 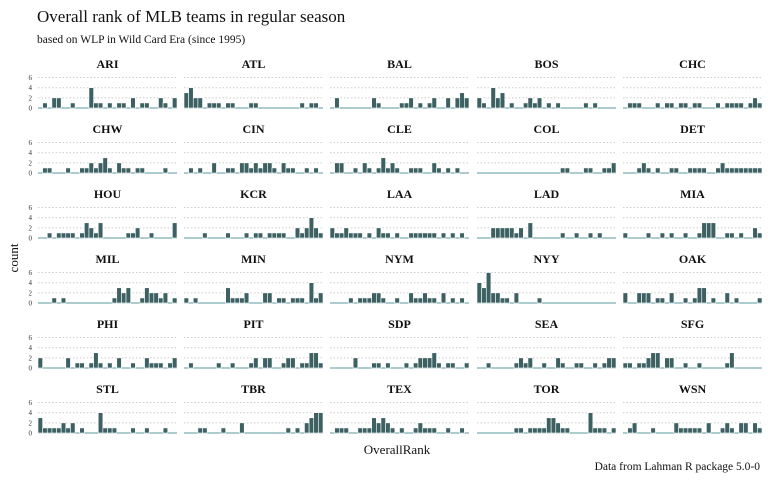 What do you see at coordinates (546, 129) in the screenshot?
I see `facet-strip-label: COL` at bounding box center [546, 129].